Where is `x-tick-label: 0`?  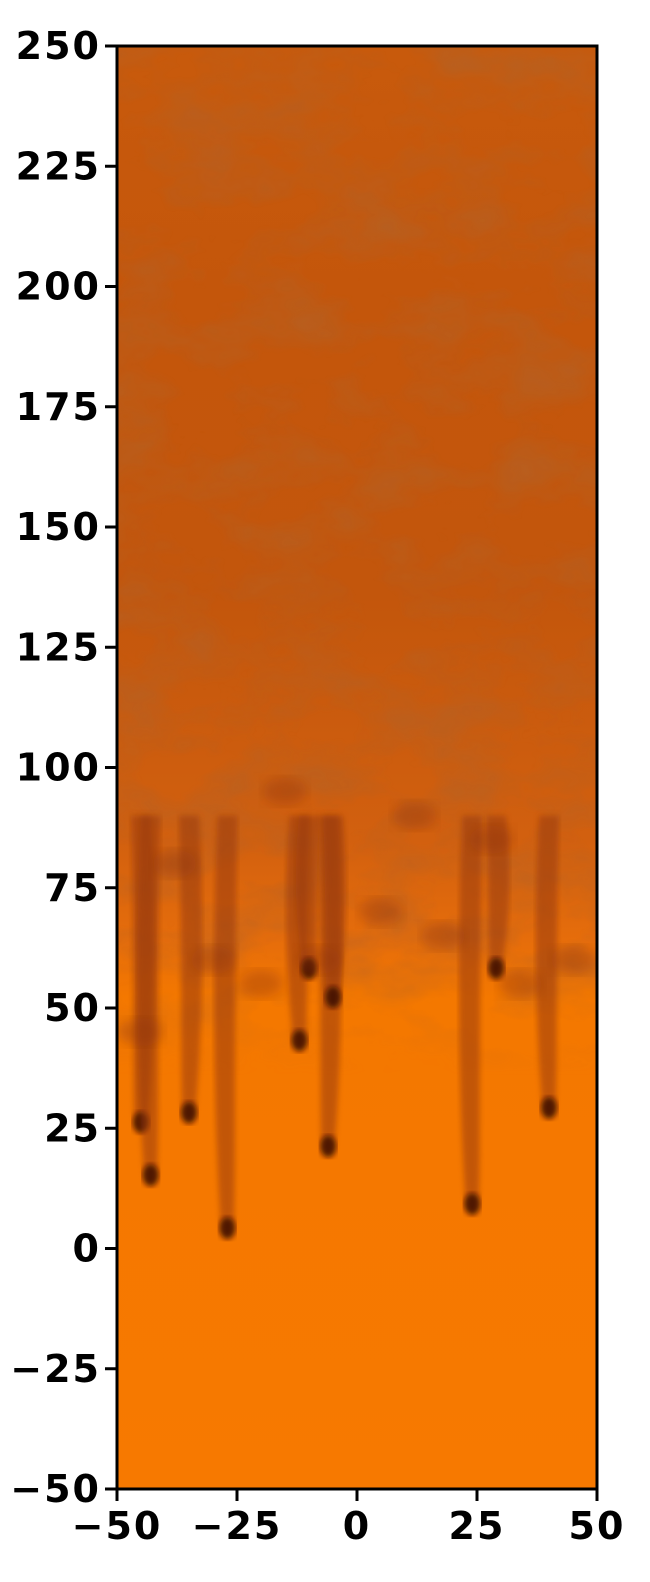
x-tick-label: 0 is located at coordinates (357, 1526).